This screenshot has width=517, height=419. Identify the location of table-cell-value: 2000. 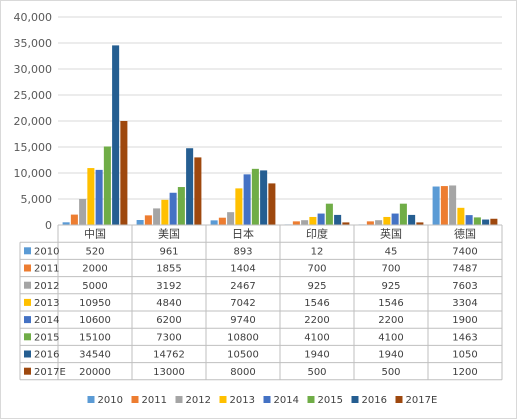
(94, 269).